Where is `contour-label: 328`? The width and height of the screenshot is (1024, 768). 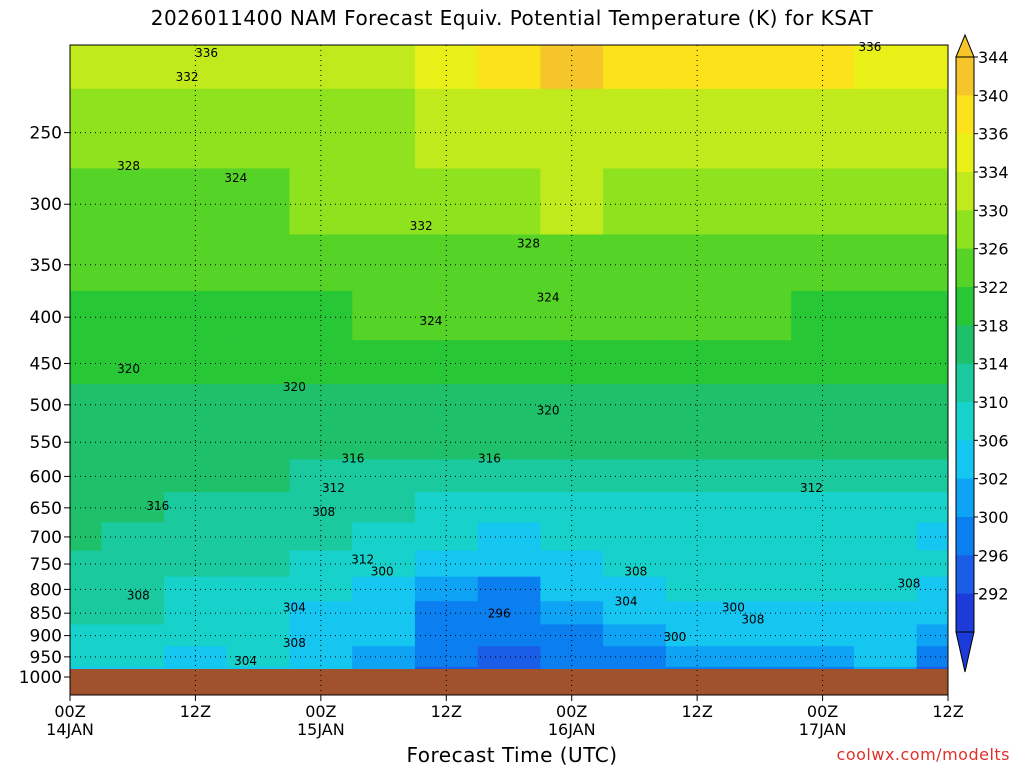 contour-label: 328 is located at coordinates (528, 244).